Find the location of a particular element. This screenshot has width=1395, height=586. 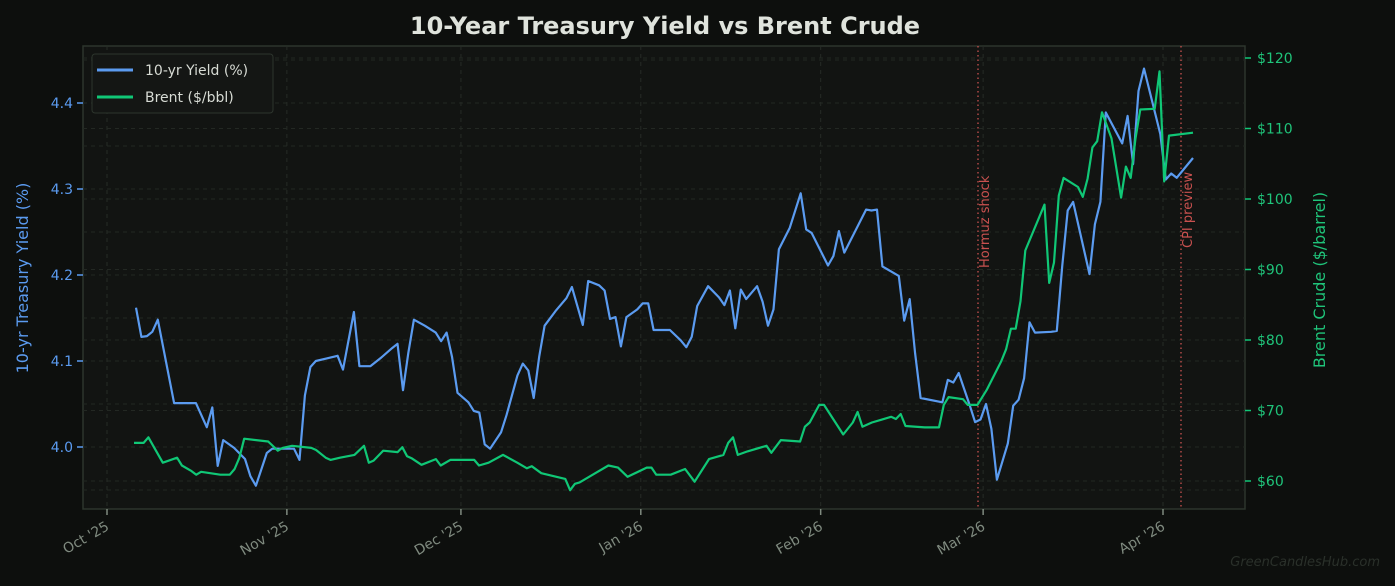

right-y-tick-label: $70 is located at coordinates (1270, 412).